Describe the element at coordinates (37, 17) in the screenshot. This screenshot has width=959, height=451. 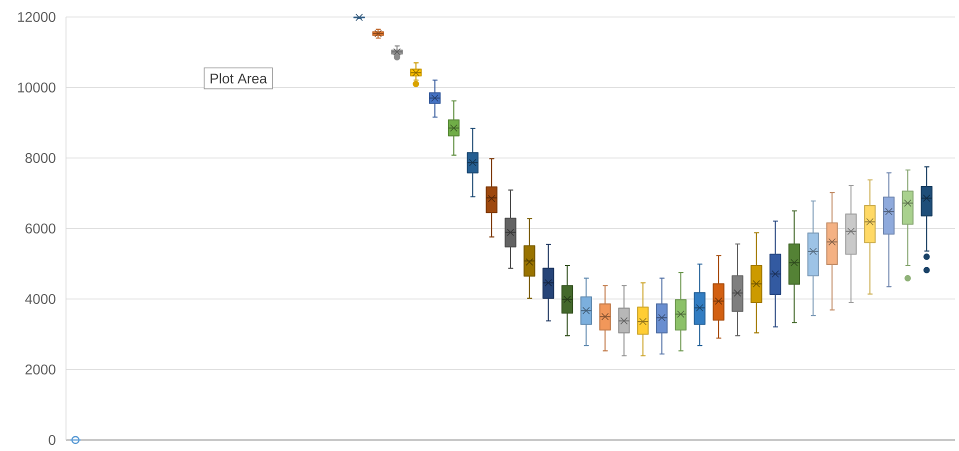
I see `y-tick-label: 12000` at that location.